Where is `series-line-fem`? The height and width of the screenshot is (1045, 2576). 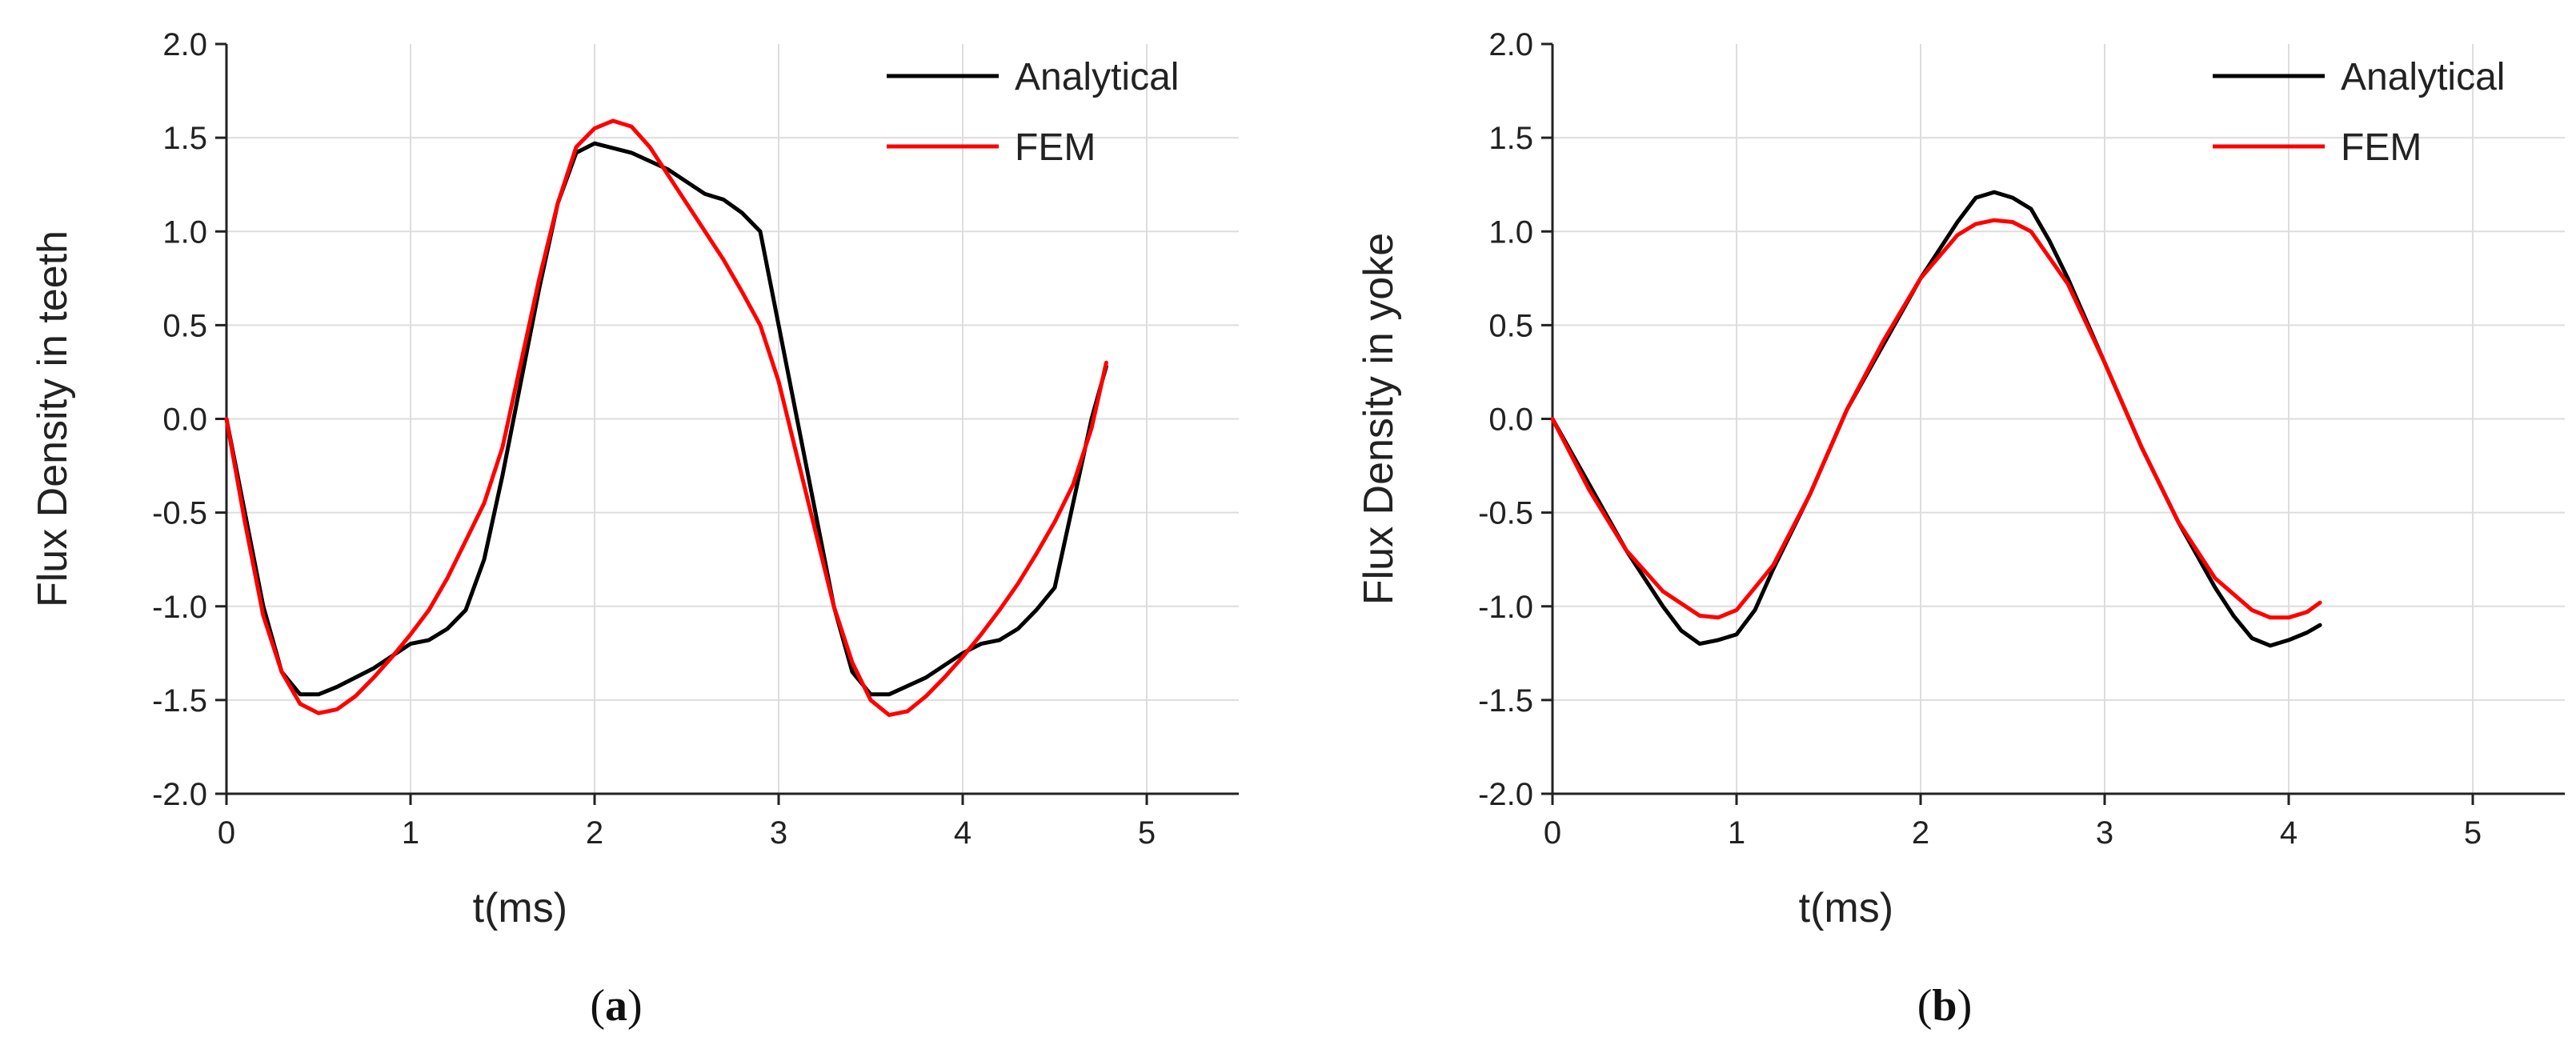
series-line-fem is located at coordinates (1936, 419).